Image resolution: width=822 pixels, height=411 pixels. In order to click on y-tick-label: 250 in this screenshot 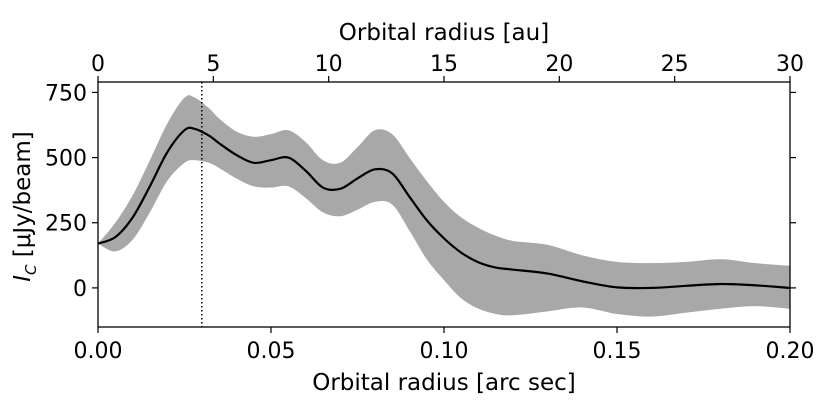, I will do `click(66, 224)`.